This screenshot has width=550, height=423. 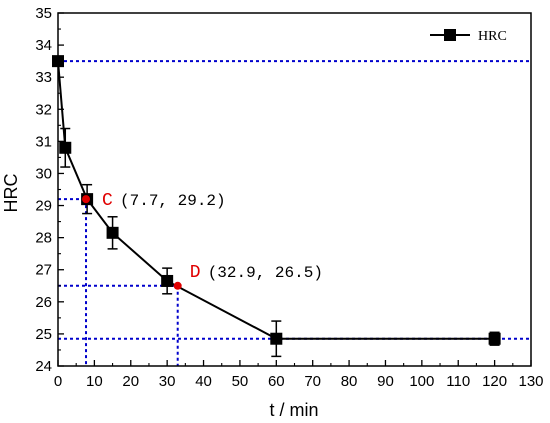 What do you see at coordinates (58, 381) in the screenshot?
I see `x-tick-label: 0` at bounding box center [58, 381].